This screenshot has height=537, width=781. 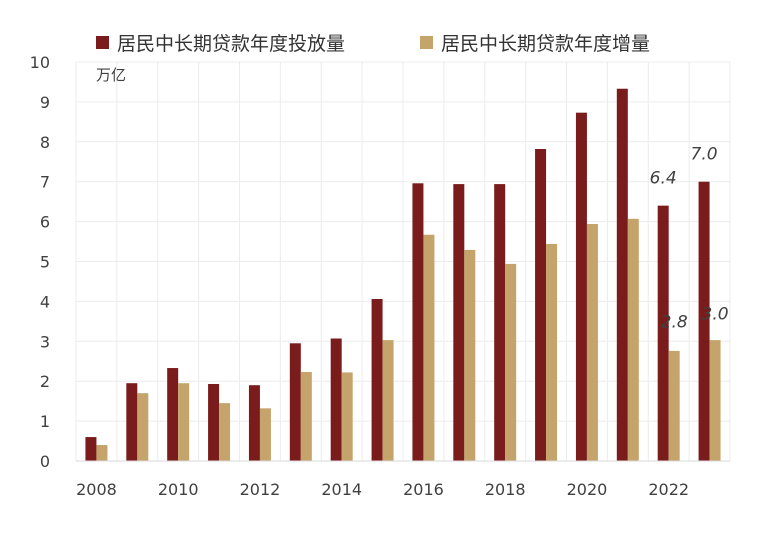 What do you see at coordinates (306, 416) in the screenshot?
I see `bar-increment-2013` at bounding box center [306, 416].